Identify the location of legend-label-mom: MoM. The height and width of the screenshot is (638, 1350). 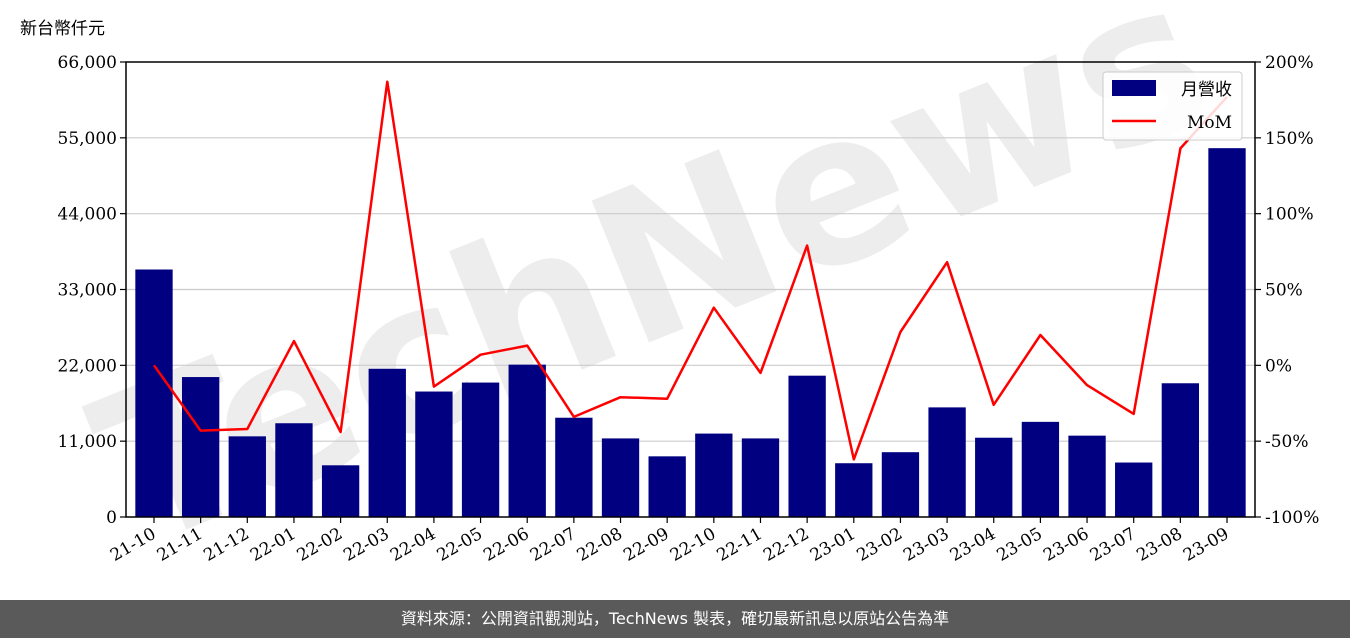
(1209, 123).